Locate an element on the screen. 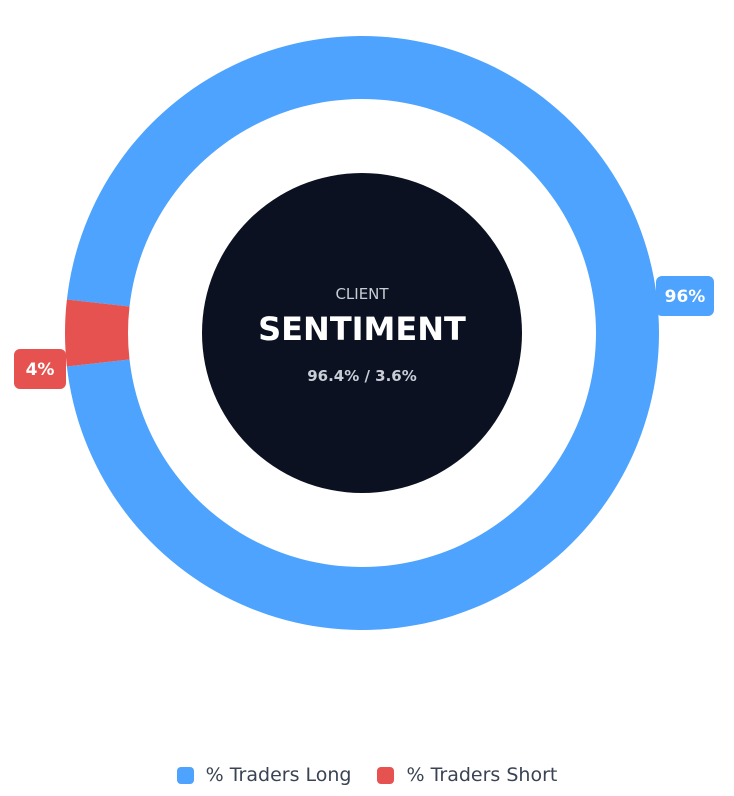  chart-legend: % Traders Long % Traders Short is located at coordinates (367, 775).